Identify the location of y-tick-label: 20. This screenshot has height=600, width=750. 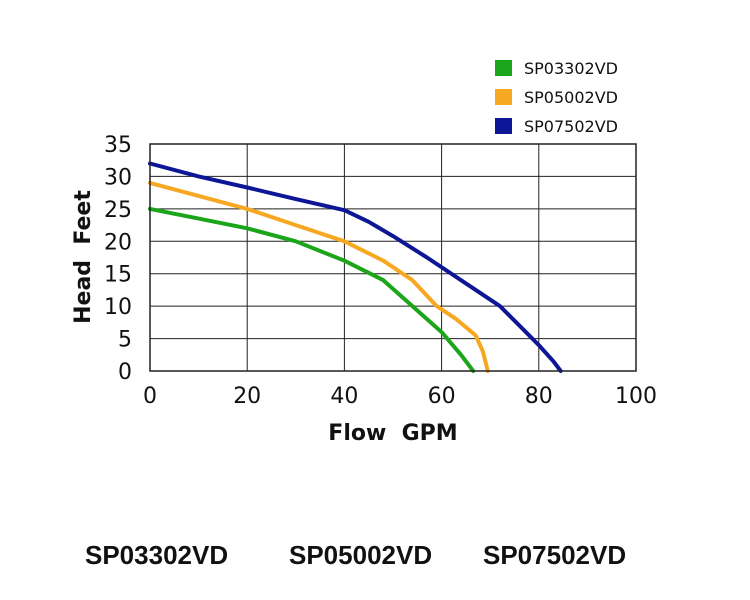
(118, 242).